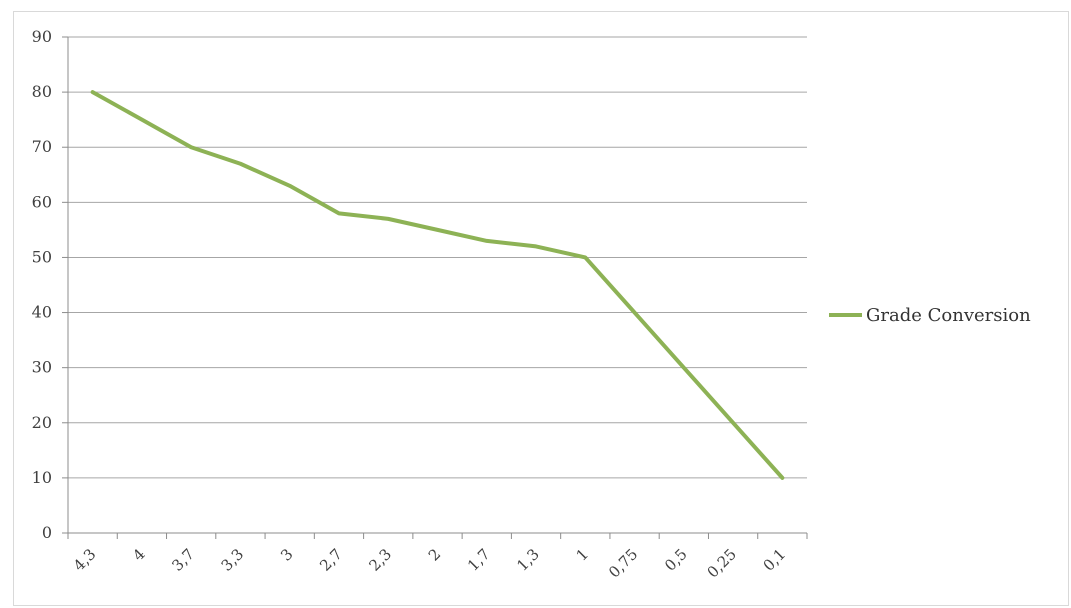 This screenshot has width=1071, height=608. Describe the element at coordinates (479, 560) in the screenshot. I see `x-tick-label: 1,7` at that location.